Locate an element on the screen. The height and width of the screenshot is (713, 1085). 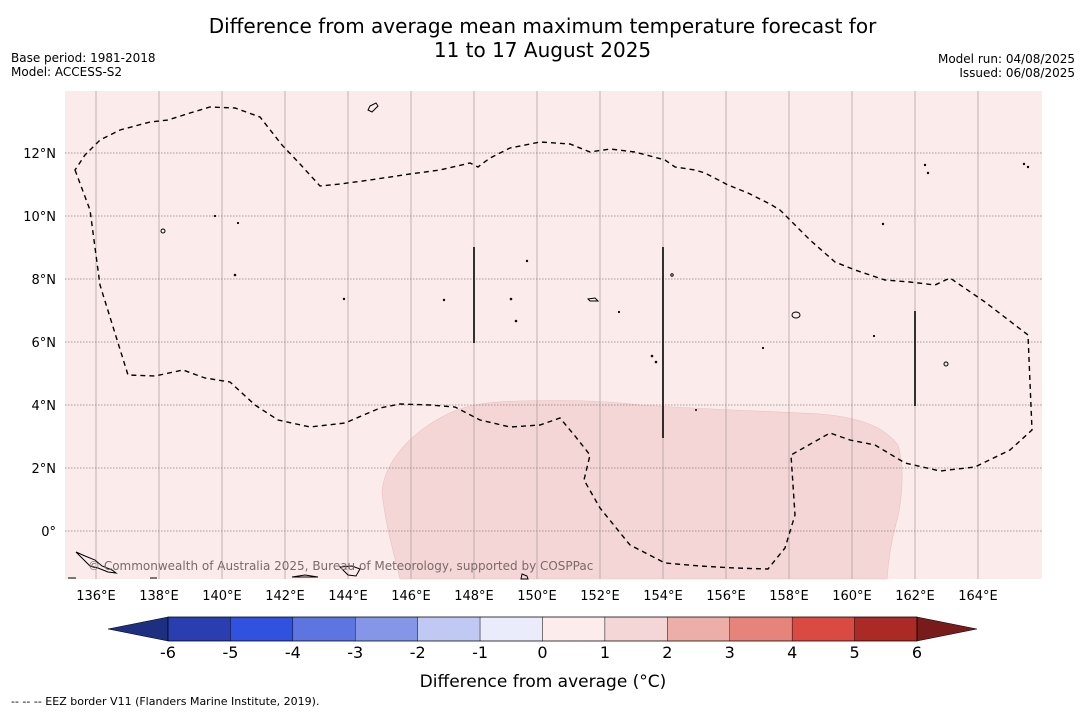
x-tick-142: 142°E is located at coordinates (285, 596).